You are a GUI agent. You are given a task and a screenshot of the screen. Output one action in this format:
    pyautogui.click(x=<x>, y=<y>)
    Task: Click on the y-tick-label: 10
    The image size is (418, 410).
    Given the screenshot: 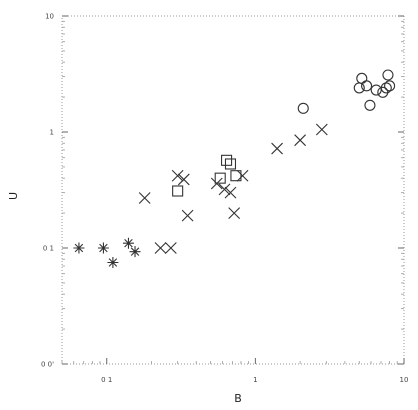 What is the action you would take?
    pyautogui.click(x=49, y=17)
    